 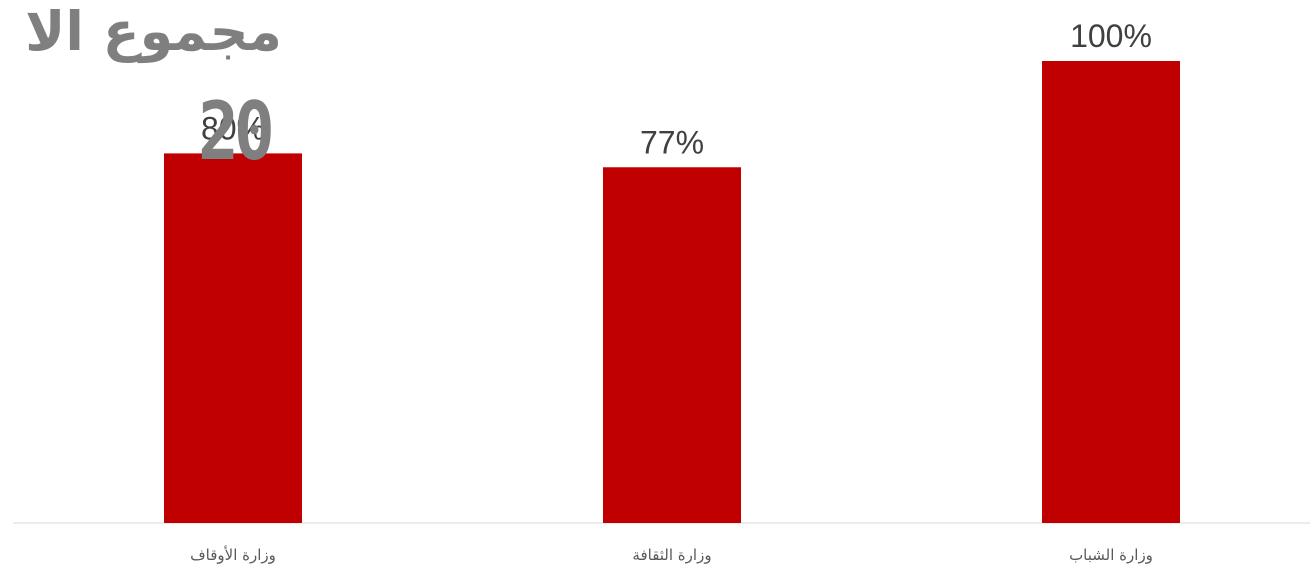 I want to click on data-label-2: 77%, so click(x=672, y=142).